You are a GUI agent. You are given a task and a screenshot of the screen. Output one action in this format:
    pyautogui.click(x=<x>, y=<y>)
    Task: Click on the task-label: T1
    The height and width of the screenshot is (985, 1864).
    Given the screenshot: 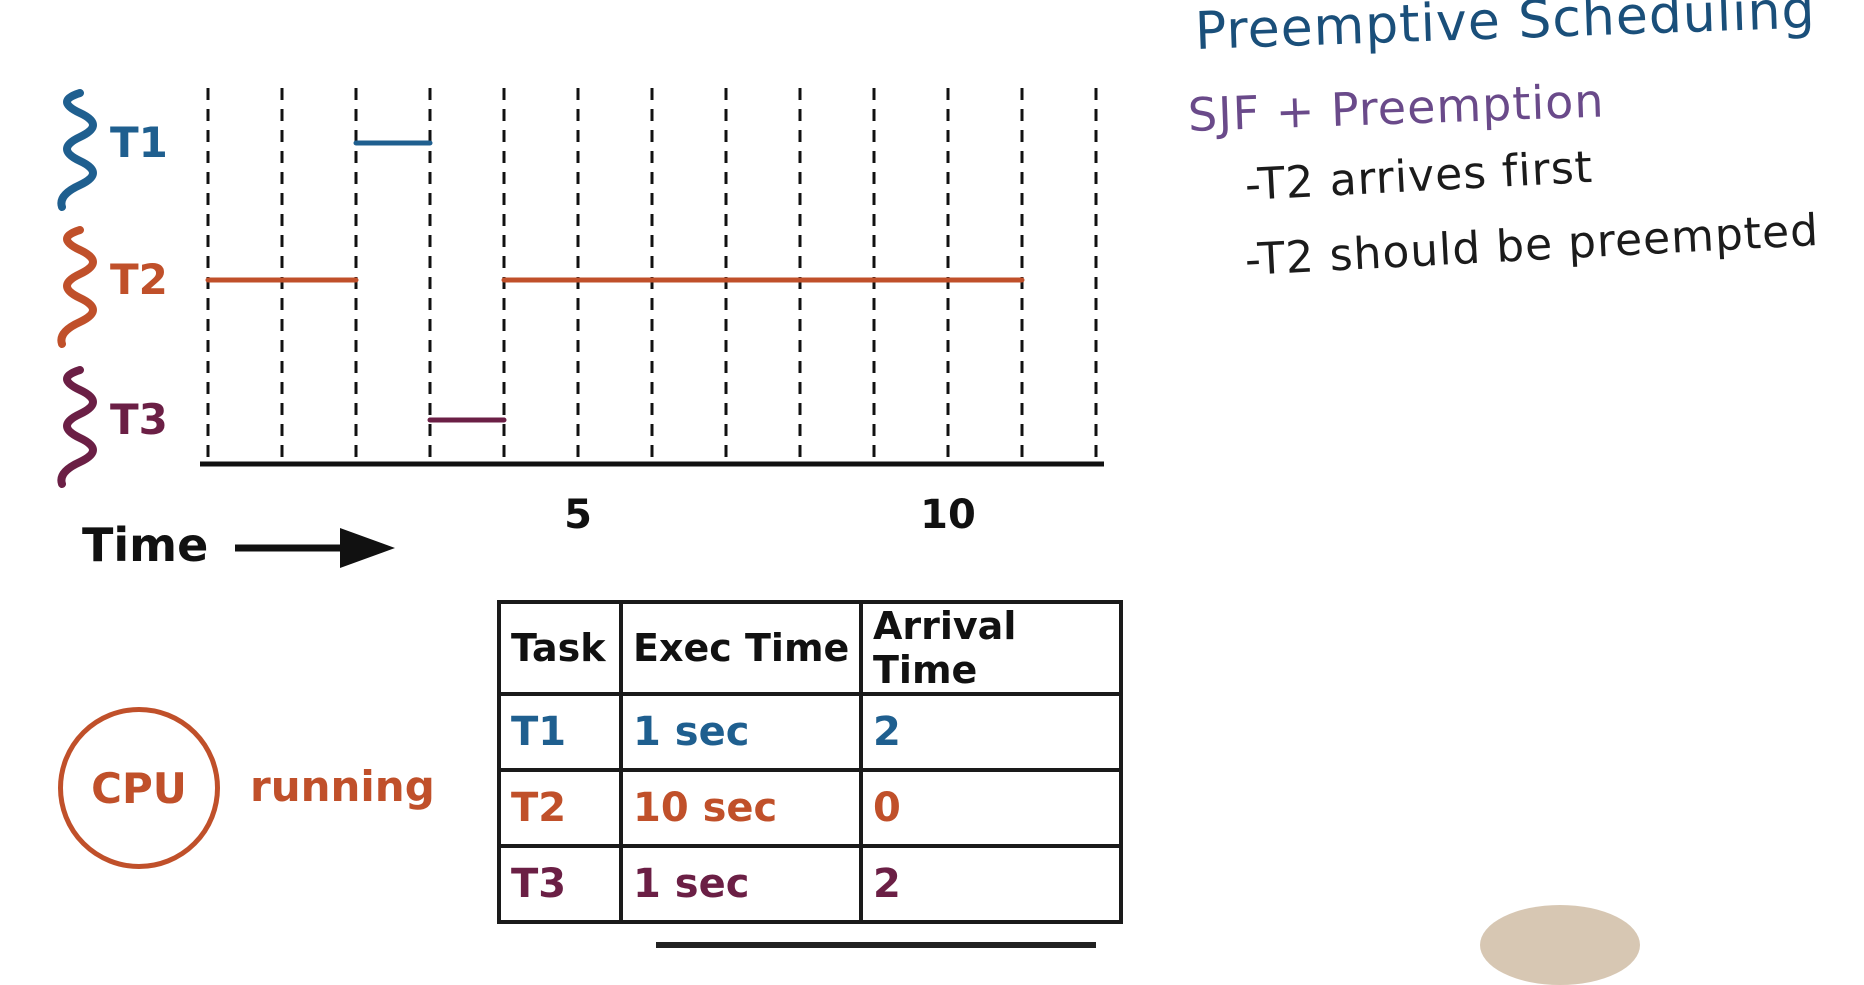 What is the action you would take?
    pyautogui.click(x=139, y=142)
    